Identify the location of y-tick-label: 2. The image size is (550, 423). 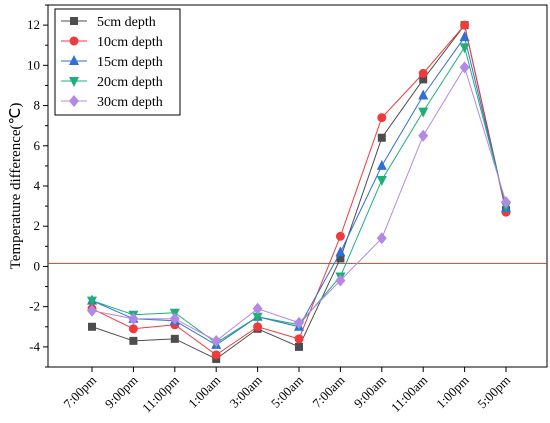
(37, 225).